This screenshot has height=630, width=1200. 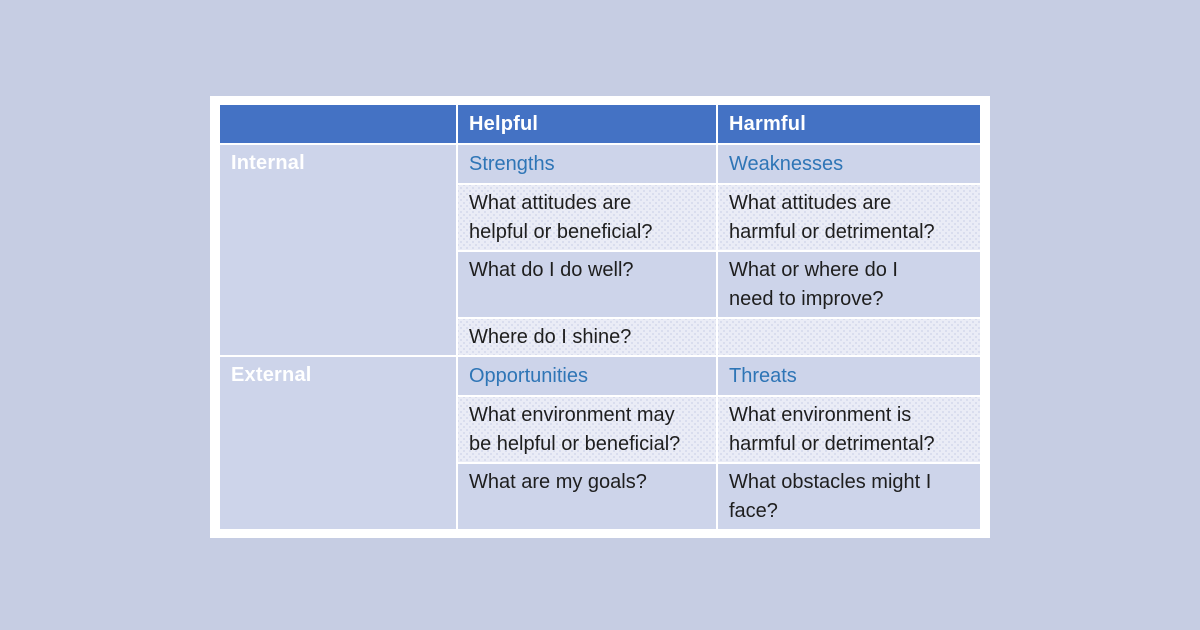 I want to click on cell-question-goals: What are my goals?, so click(x=587, y=496).